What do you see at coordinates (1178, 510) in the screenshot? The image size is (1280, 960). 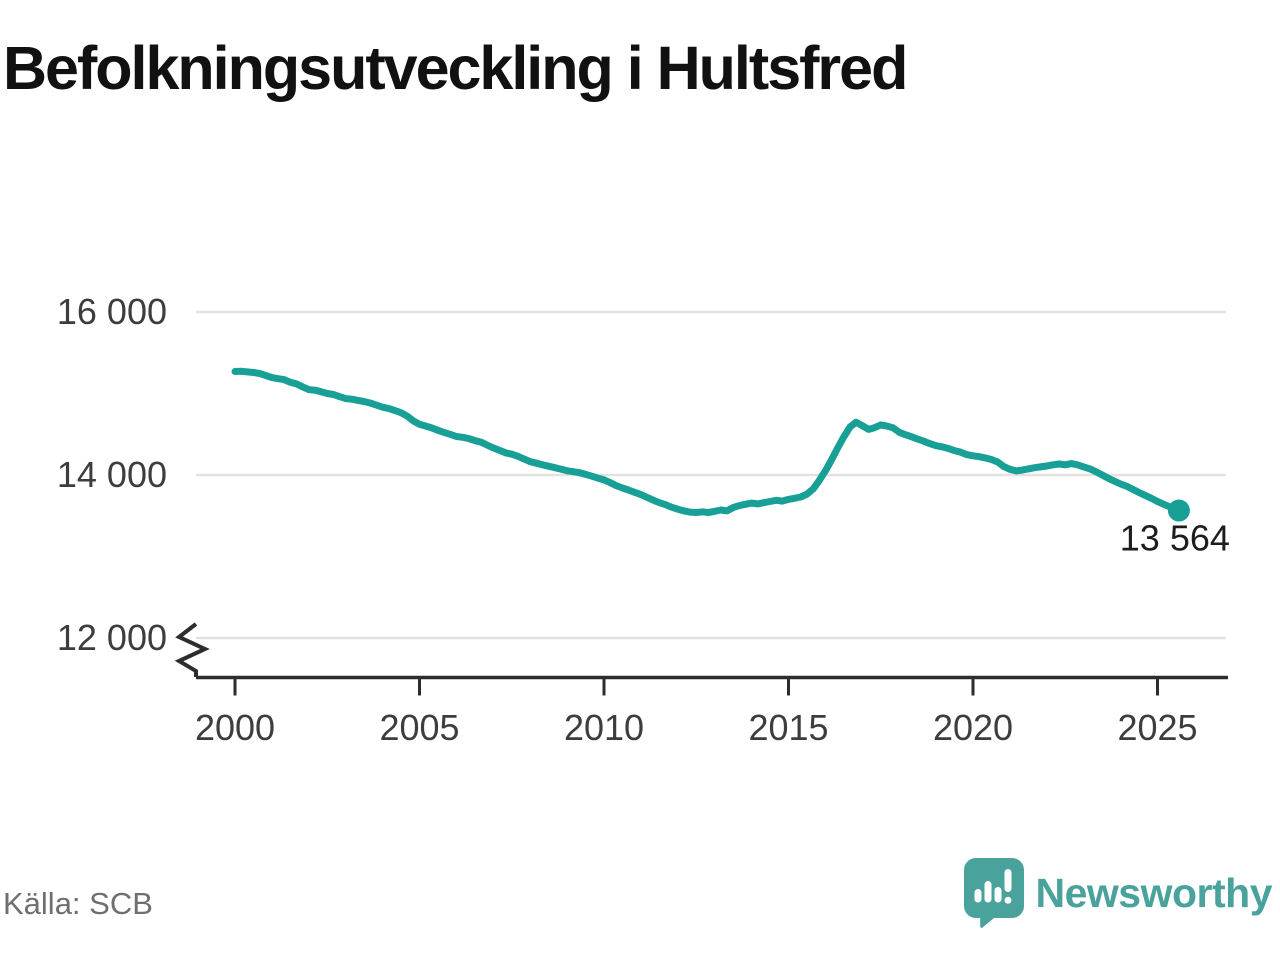 I see `end-point-marker` at bounding box center [1178, 510].